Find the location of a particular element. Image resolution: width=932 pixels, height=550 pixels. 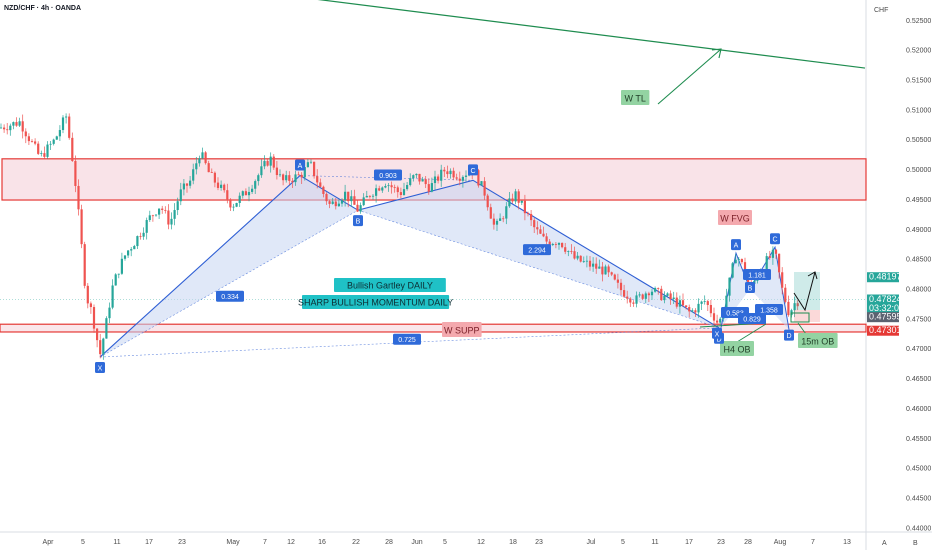

w-tl-label-text: W TL is located at coordinates (635, 98).